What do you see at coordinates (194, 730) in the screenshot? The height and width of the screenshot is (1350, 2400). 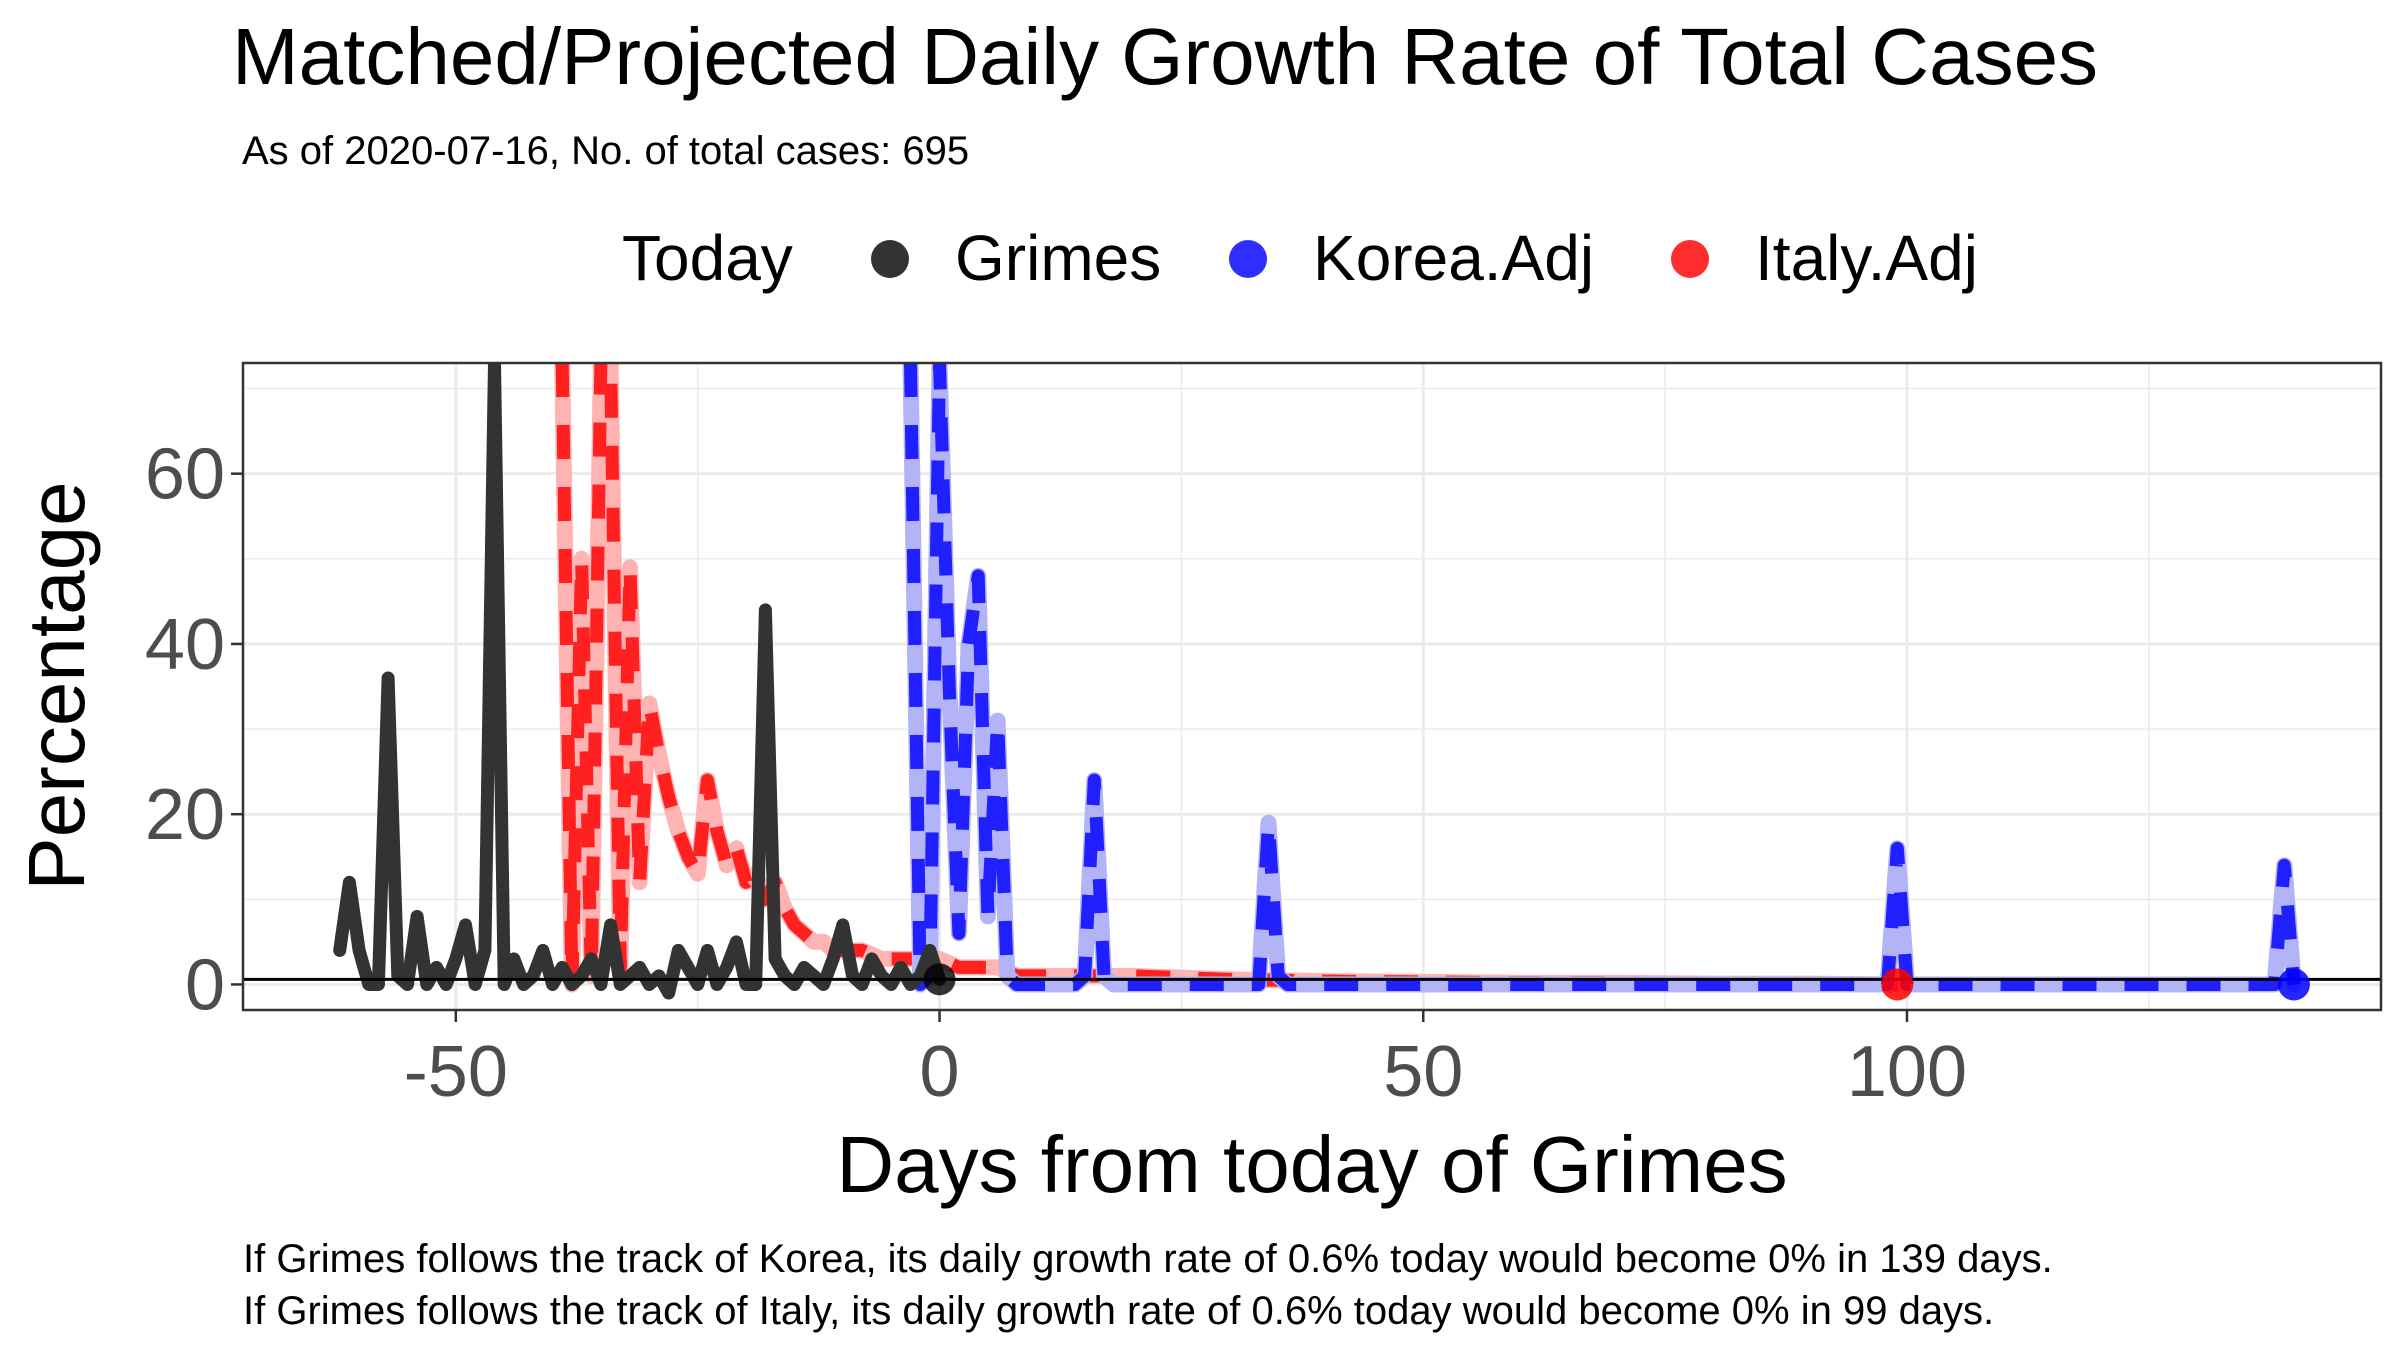 I see `y-axis: 0 20 40 60` at bounding box center [194, 730].